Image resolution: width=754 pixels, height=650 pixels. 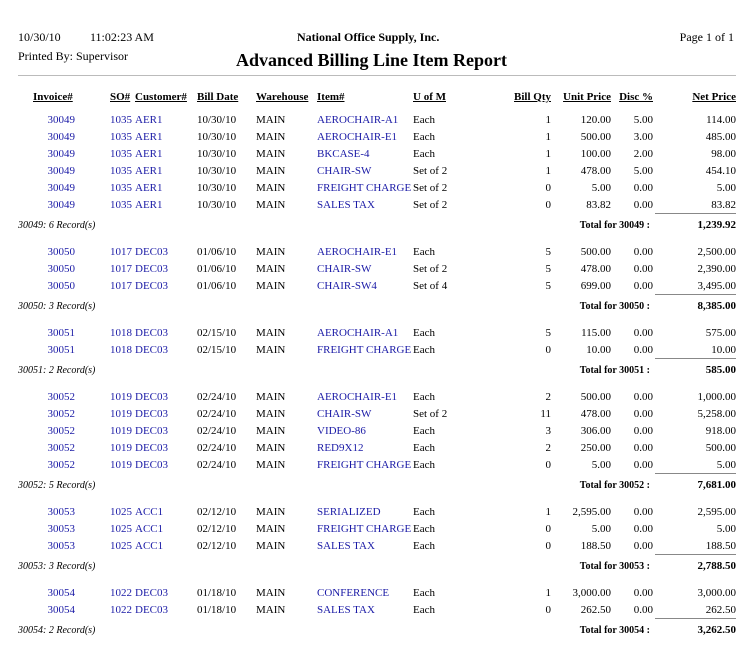 What do you see at coordinates (217, 593) in the screenshot?
I see `cell: 01/18/10` at bounding box center [217, 593].